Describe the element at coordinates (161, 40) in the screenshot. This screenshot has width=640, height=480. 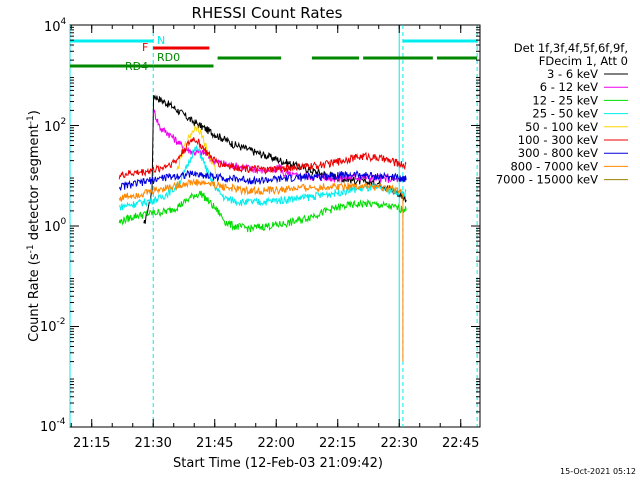
I see `state-label-n: N` at that location.